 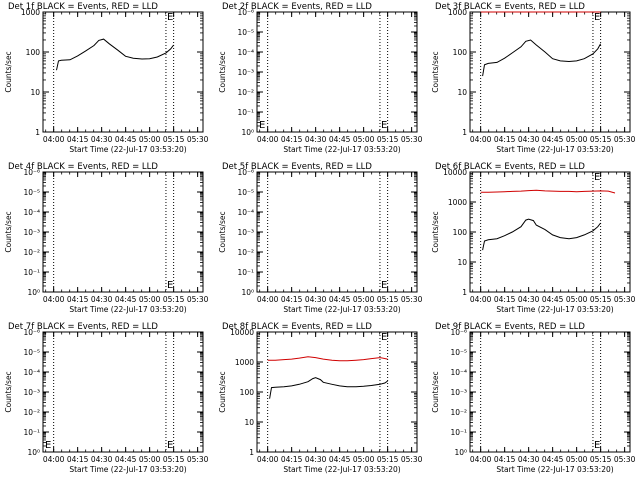 I want to click on chart-title: Det 4f BLACK = Events, RED = LLD, so click(x=83, y=167).